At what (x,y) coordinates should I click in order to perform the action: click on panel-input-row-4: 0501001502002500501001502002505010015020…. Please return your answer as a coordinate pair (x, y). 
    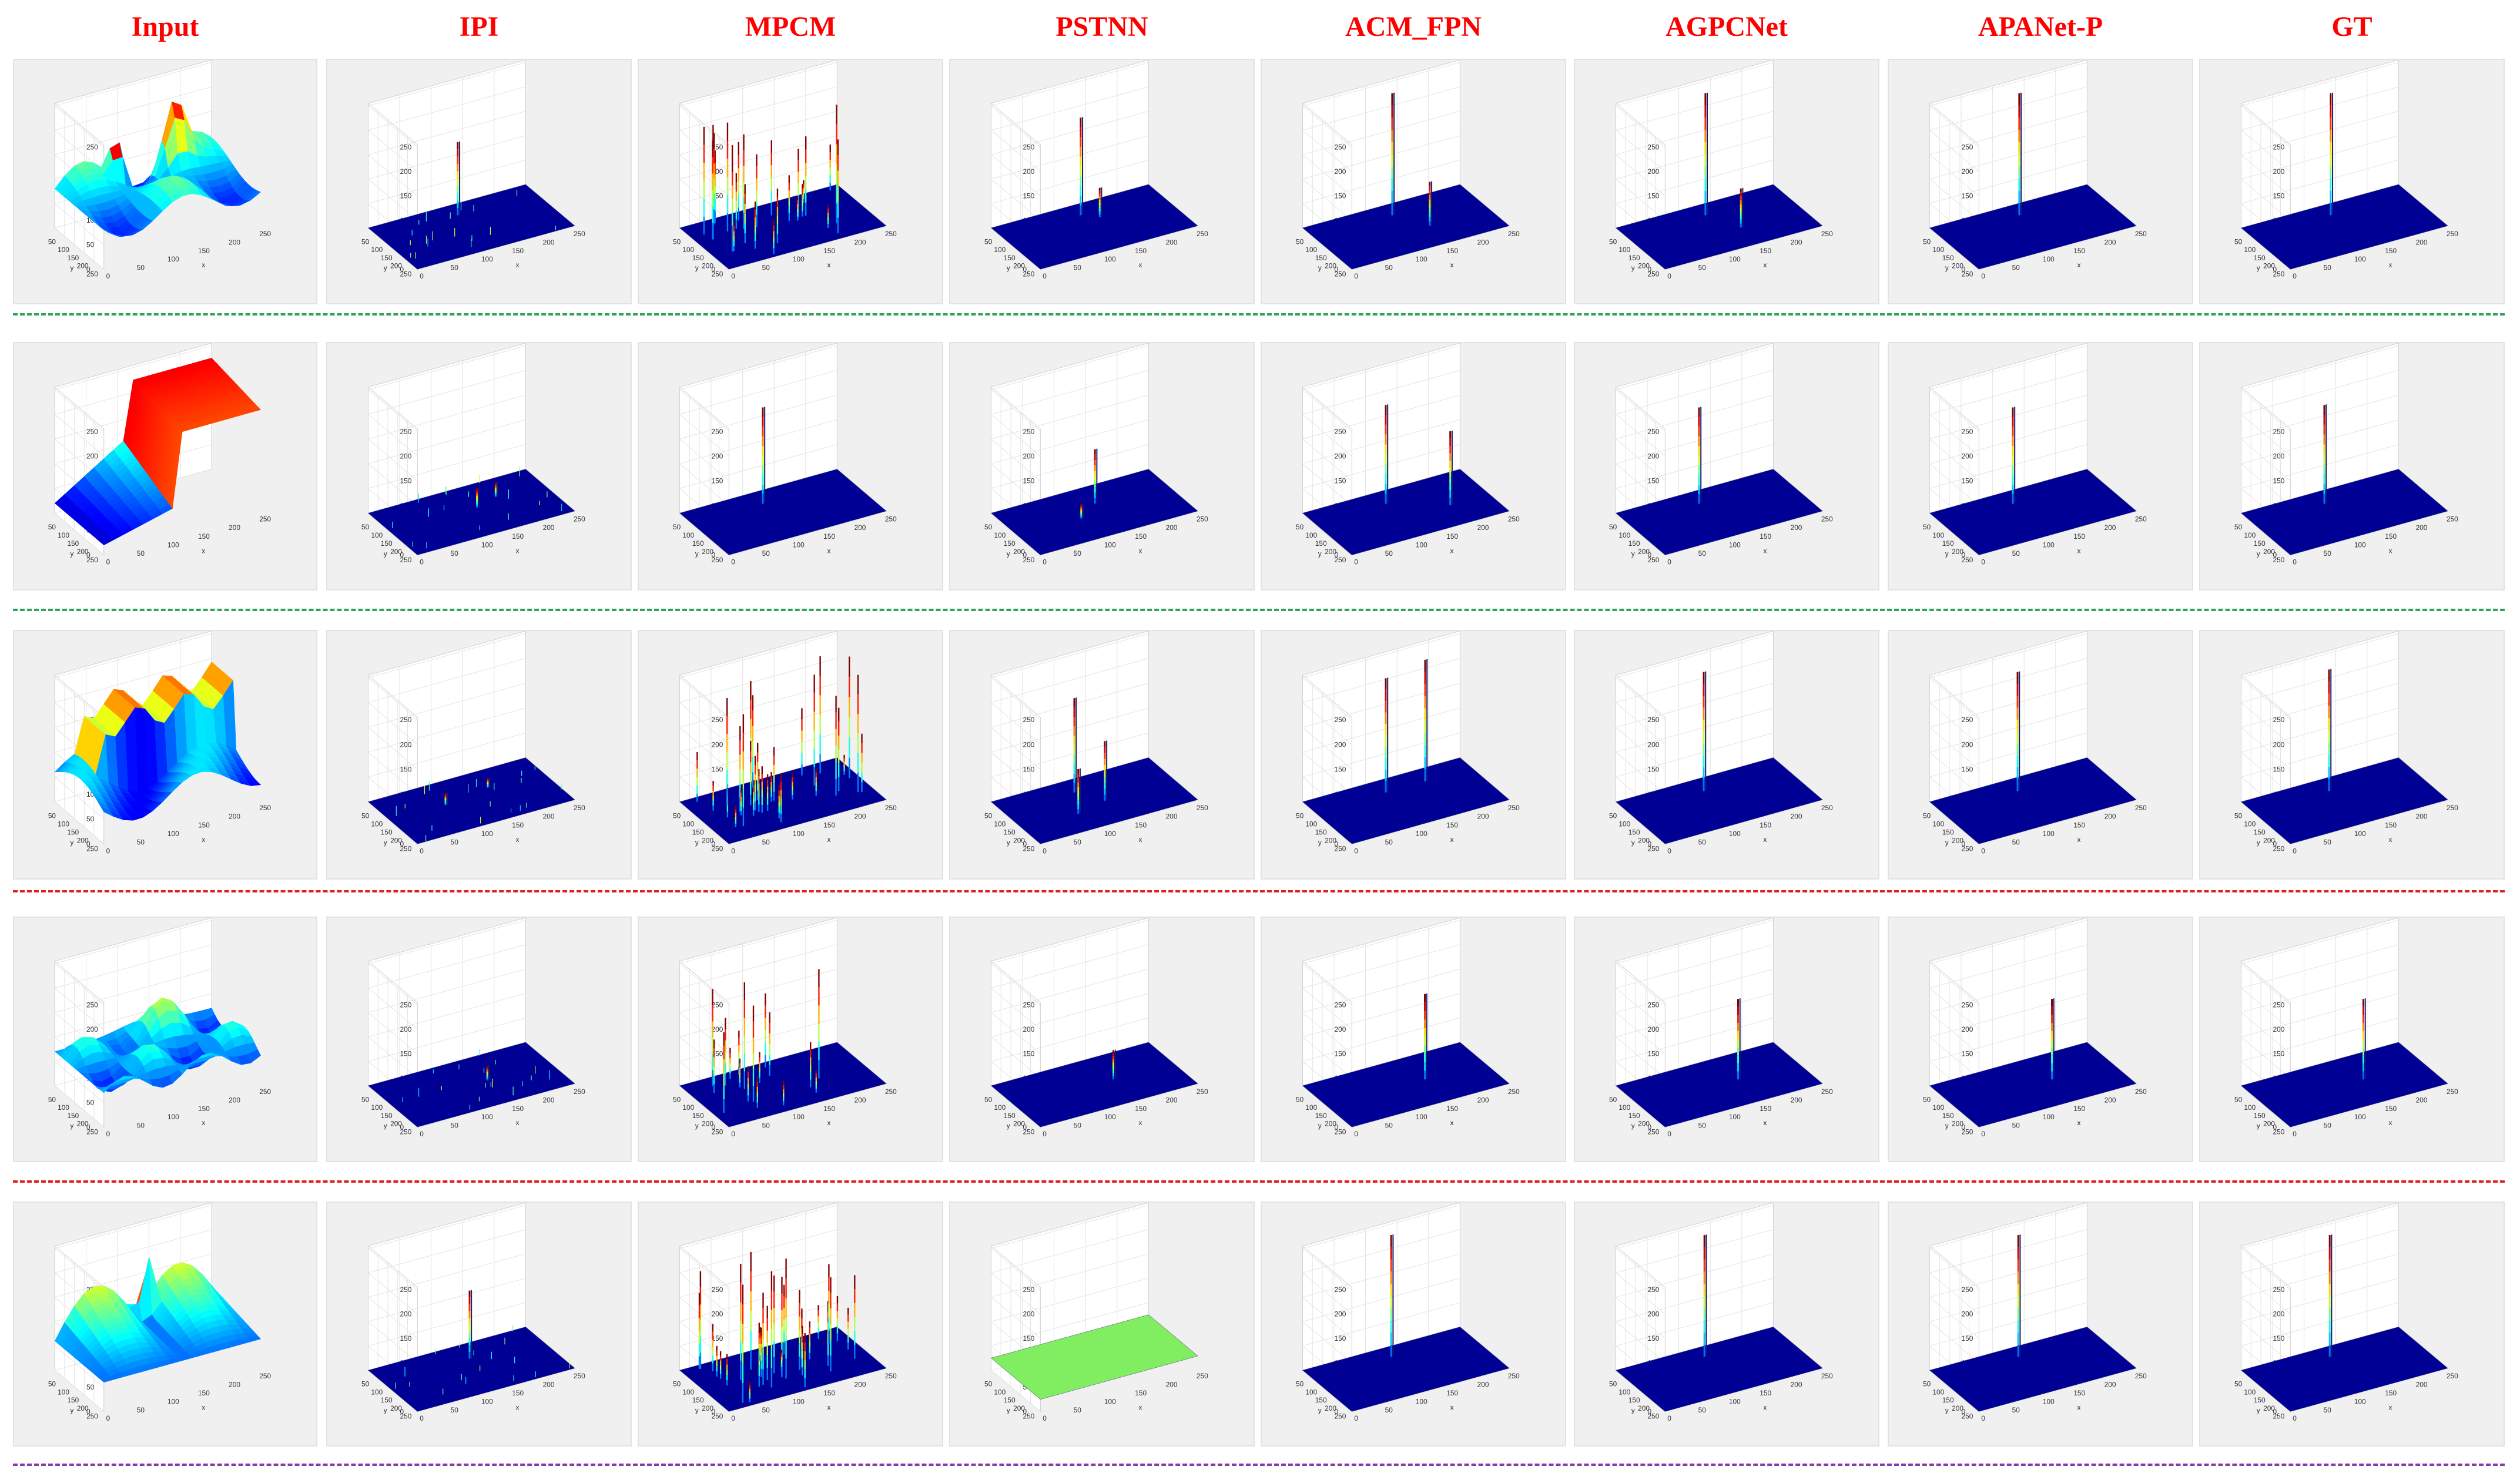
    Looking at the image, I should click on (165, 1039).